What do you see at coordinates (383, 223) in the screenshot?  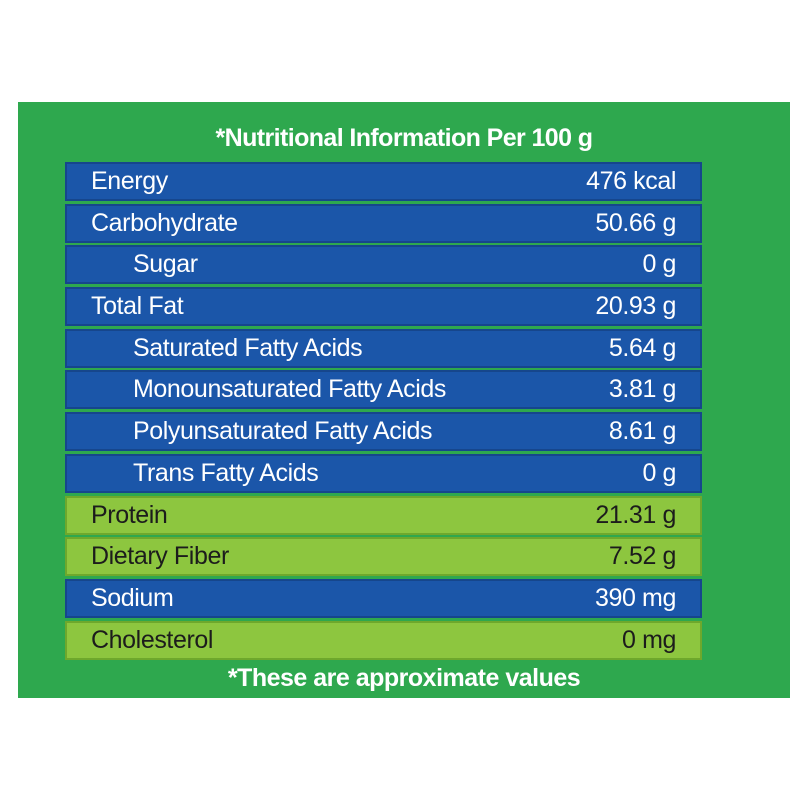 I see `row: Carbohydrate 50.66 g` at bounding box center [383, 223].